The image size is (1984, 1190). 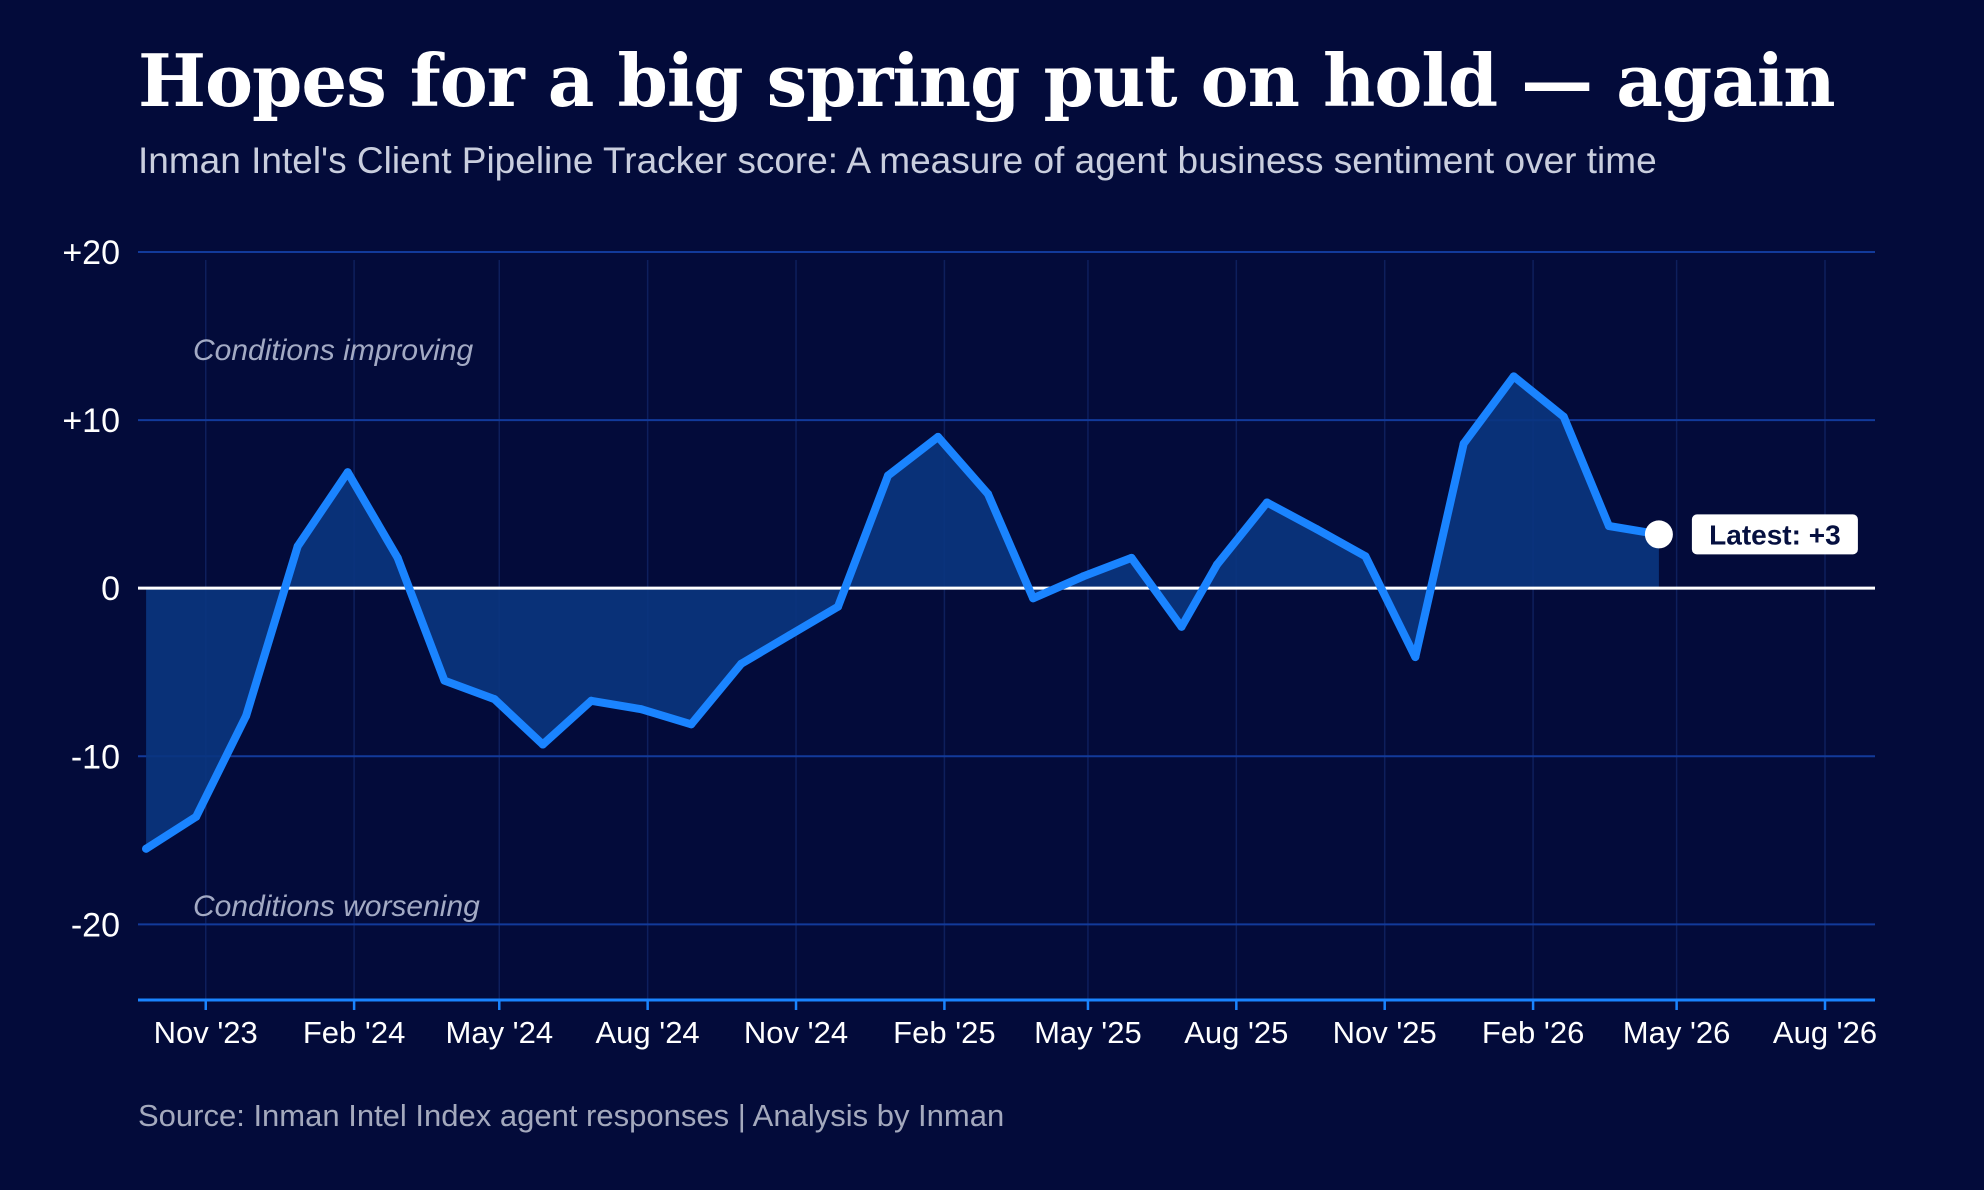 What do you see at coordinates (944, 1032) in the screenshot?
I see `x-tick-label: Feb '25` at bounding box center [944, 1032].